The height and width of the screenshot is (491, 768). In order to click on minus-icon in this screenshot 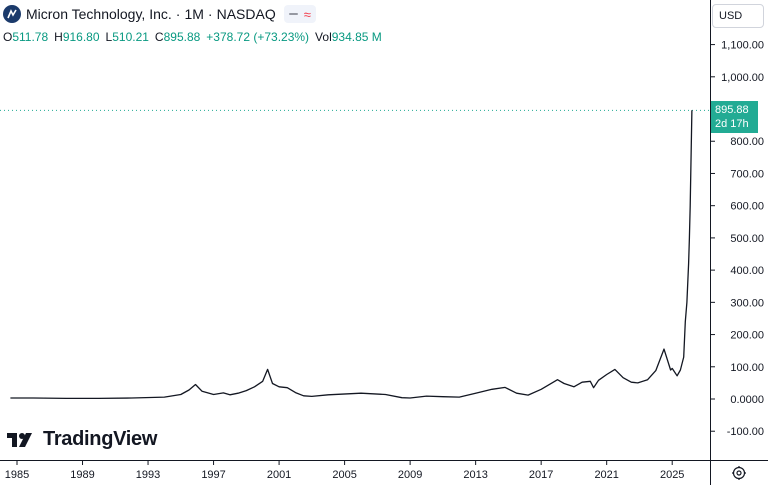, I will do `click(293, 14)`.